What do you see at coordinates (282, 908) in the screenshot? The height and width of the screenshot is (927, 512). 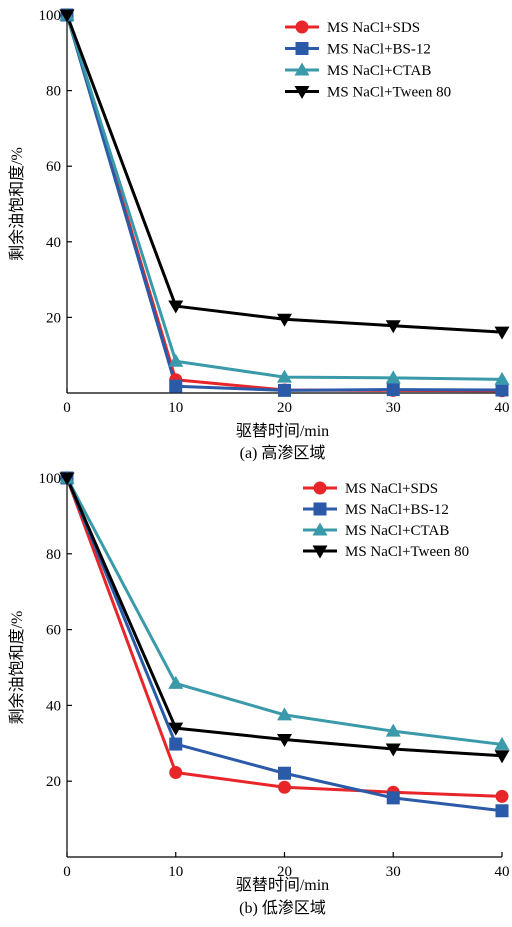 I see `panel-caption: (b) 低渗区域` at bounding box center [282, 908].